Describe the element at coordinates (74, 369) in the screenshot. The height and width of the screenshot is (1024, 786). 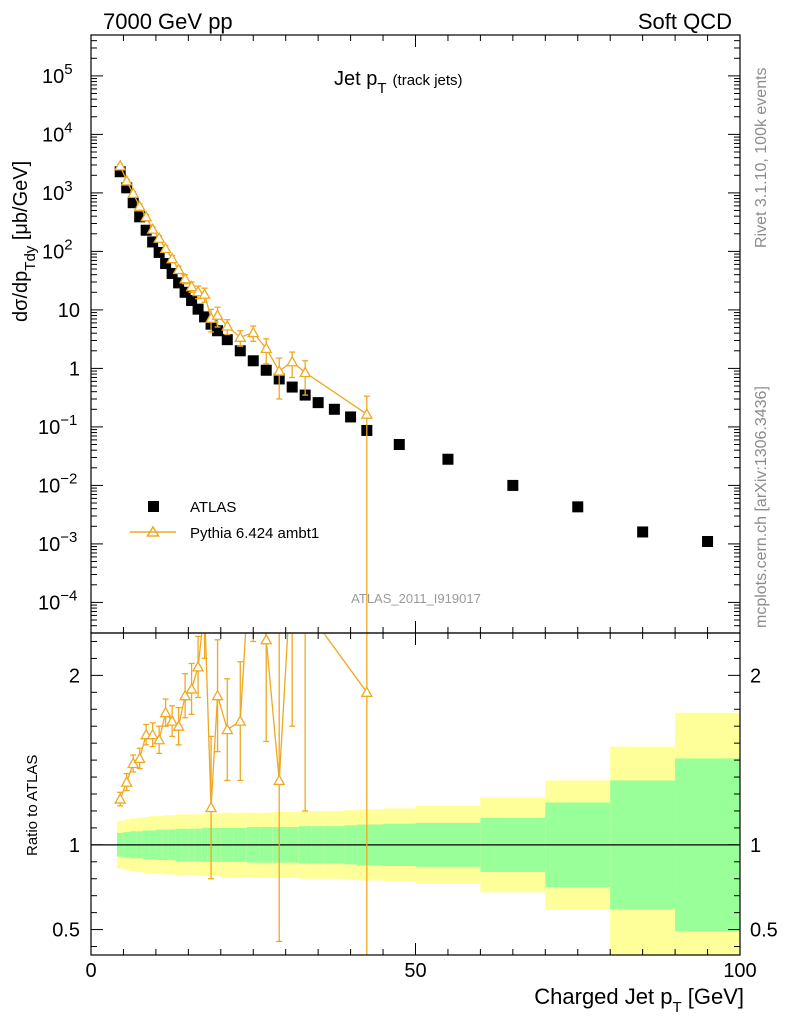
I see `y-tick-label-5: 1` at that location.